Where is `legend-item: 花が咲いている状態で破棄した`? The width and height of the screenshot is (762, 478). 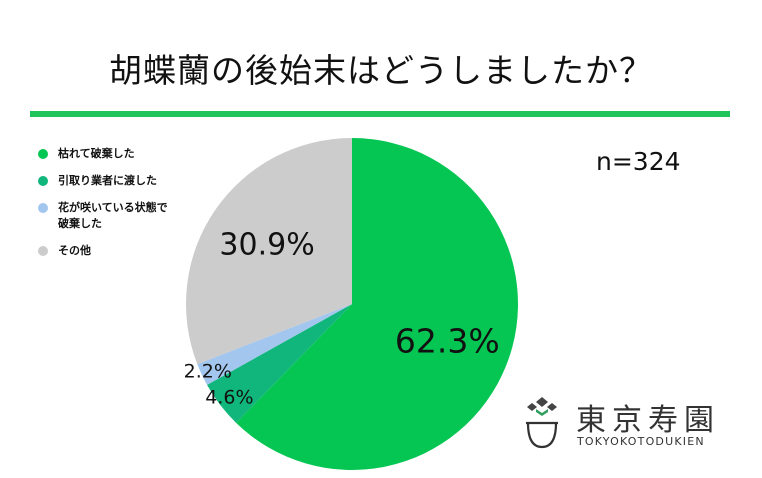 legend-item: 花が咲いている状態で破棄した is located at coordinates (108, 216).